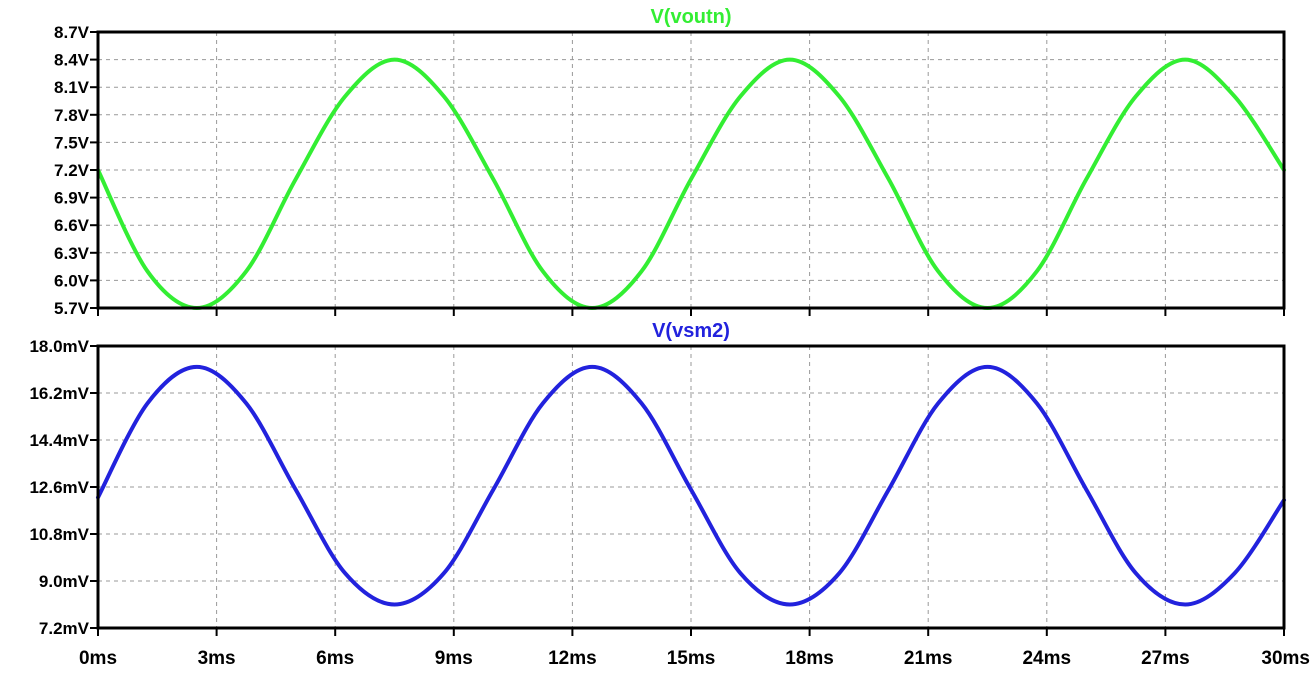 Image resolution: width=1312 pixels, height=679 pixels. What do you see at coordinates (1046, 658) in the screenshot?
I see `x-tick-label: 24ms` at bounding box center [1046, 658].